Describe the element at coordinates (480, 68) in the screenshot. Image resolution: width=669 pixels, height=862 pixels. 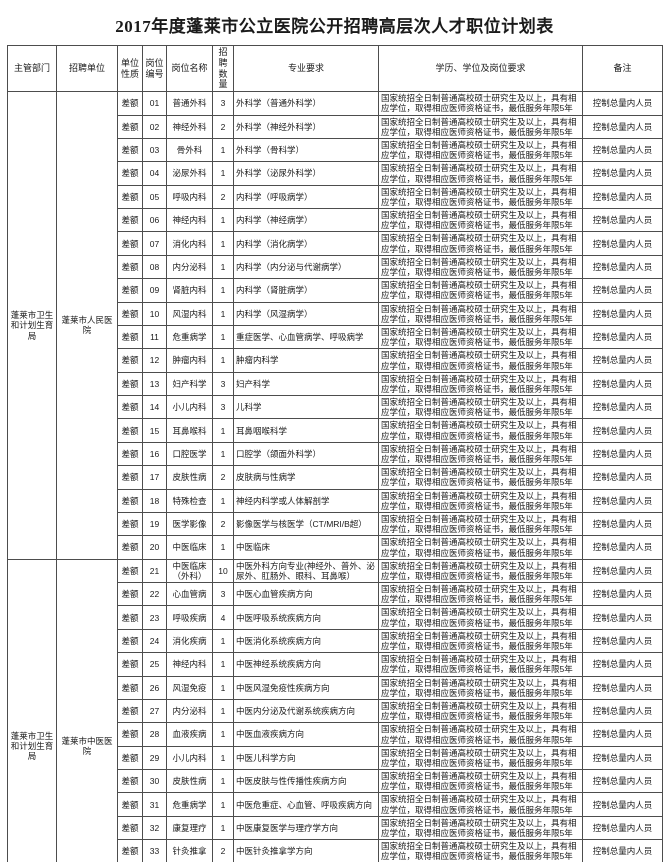
I see `column-header: 学历、学位及岗位要求` at that location.